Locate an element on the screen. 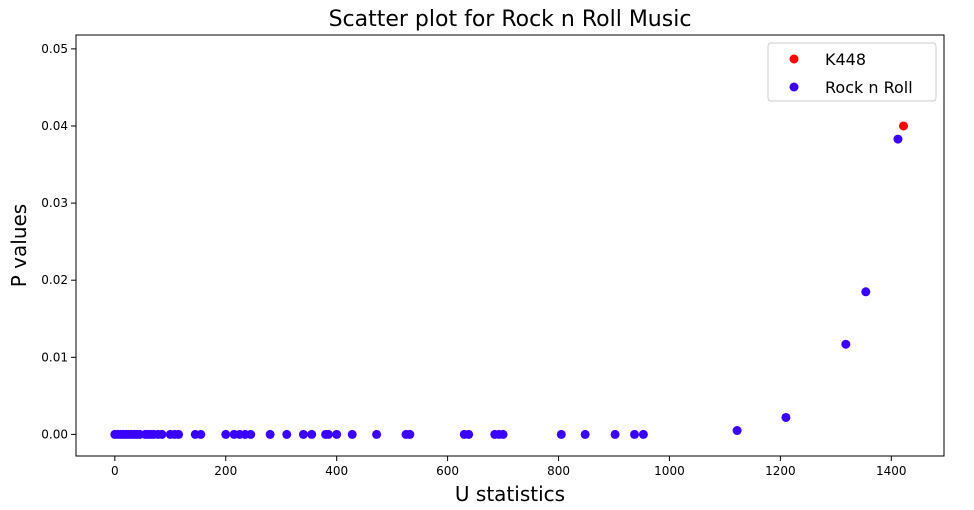 The height and width of the screenshot is (510, 974). legend: K448 Rock n Roll is located at coordinates (852, 72).